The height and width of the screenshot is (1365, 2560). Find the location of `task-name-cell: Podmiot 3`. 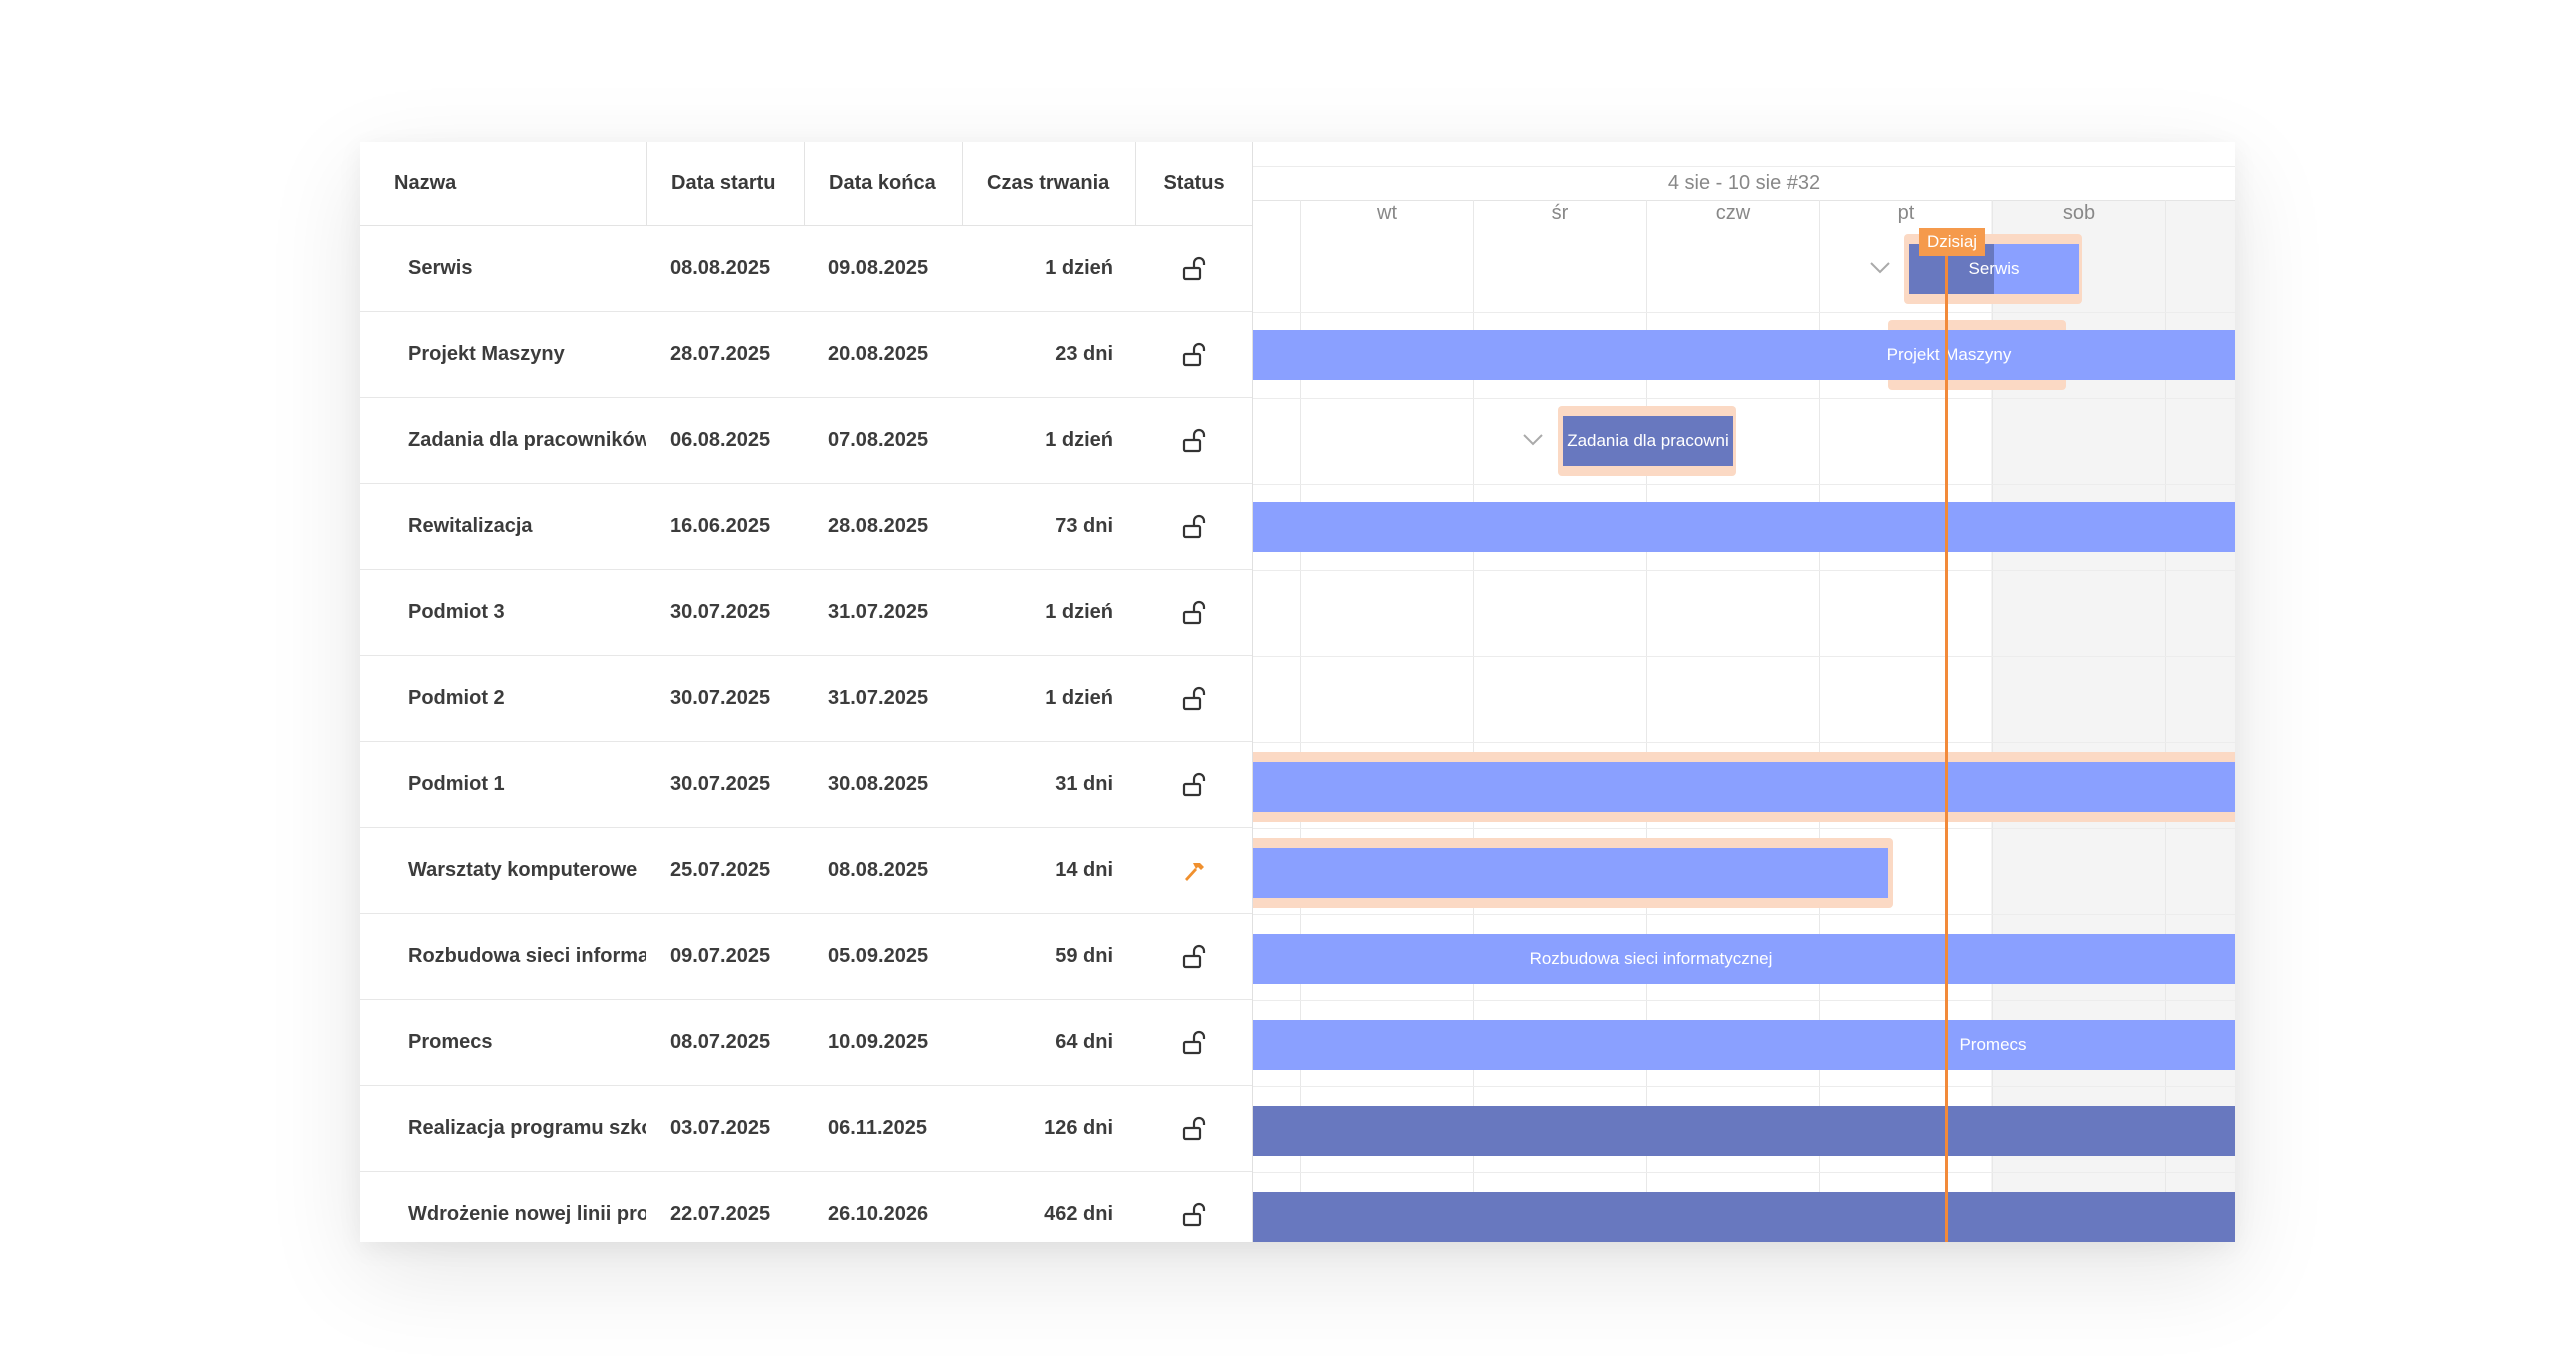

task-name-cell: Podmiot 3 is located at coordinates (503, 612).